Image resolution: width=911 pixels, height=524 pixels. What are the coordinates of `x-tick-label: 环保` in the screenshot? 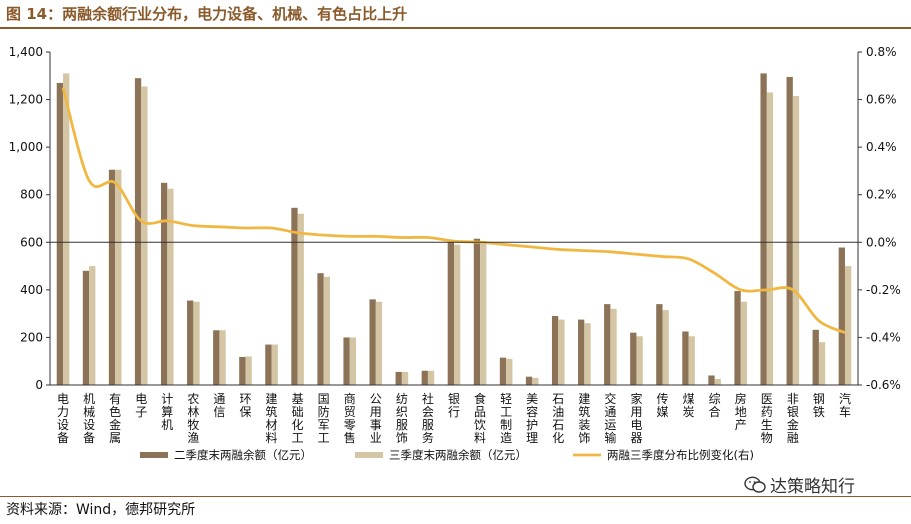 It's located at (245, 405).